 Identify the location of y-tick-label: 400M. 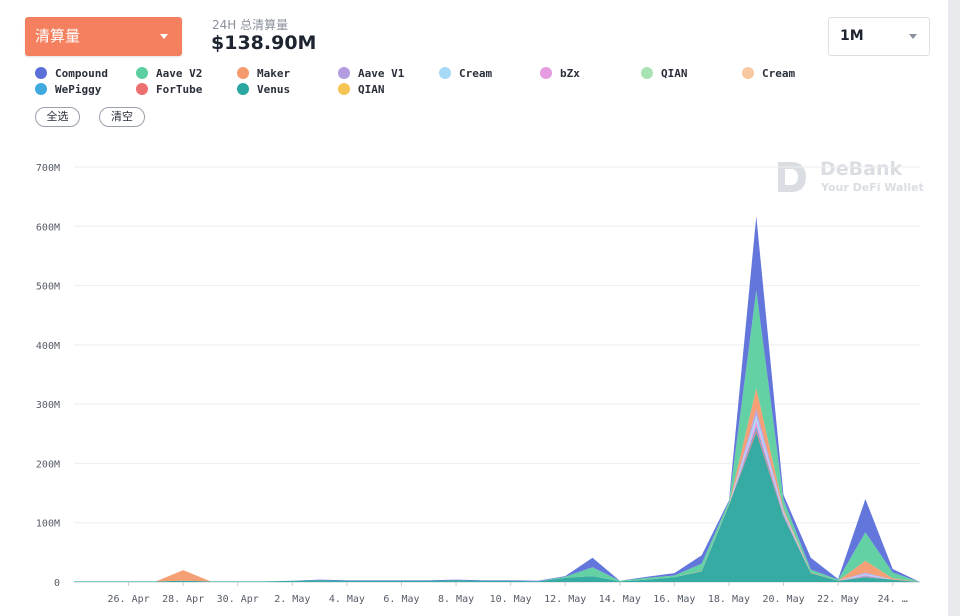
(48, 346).